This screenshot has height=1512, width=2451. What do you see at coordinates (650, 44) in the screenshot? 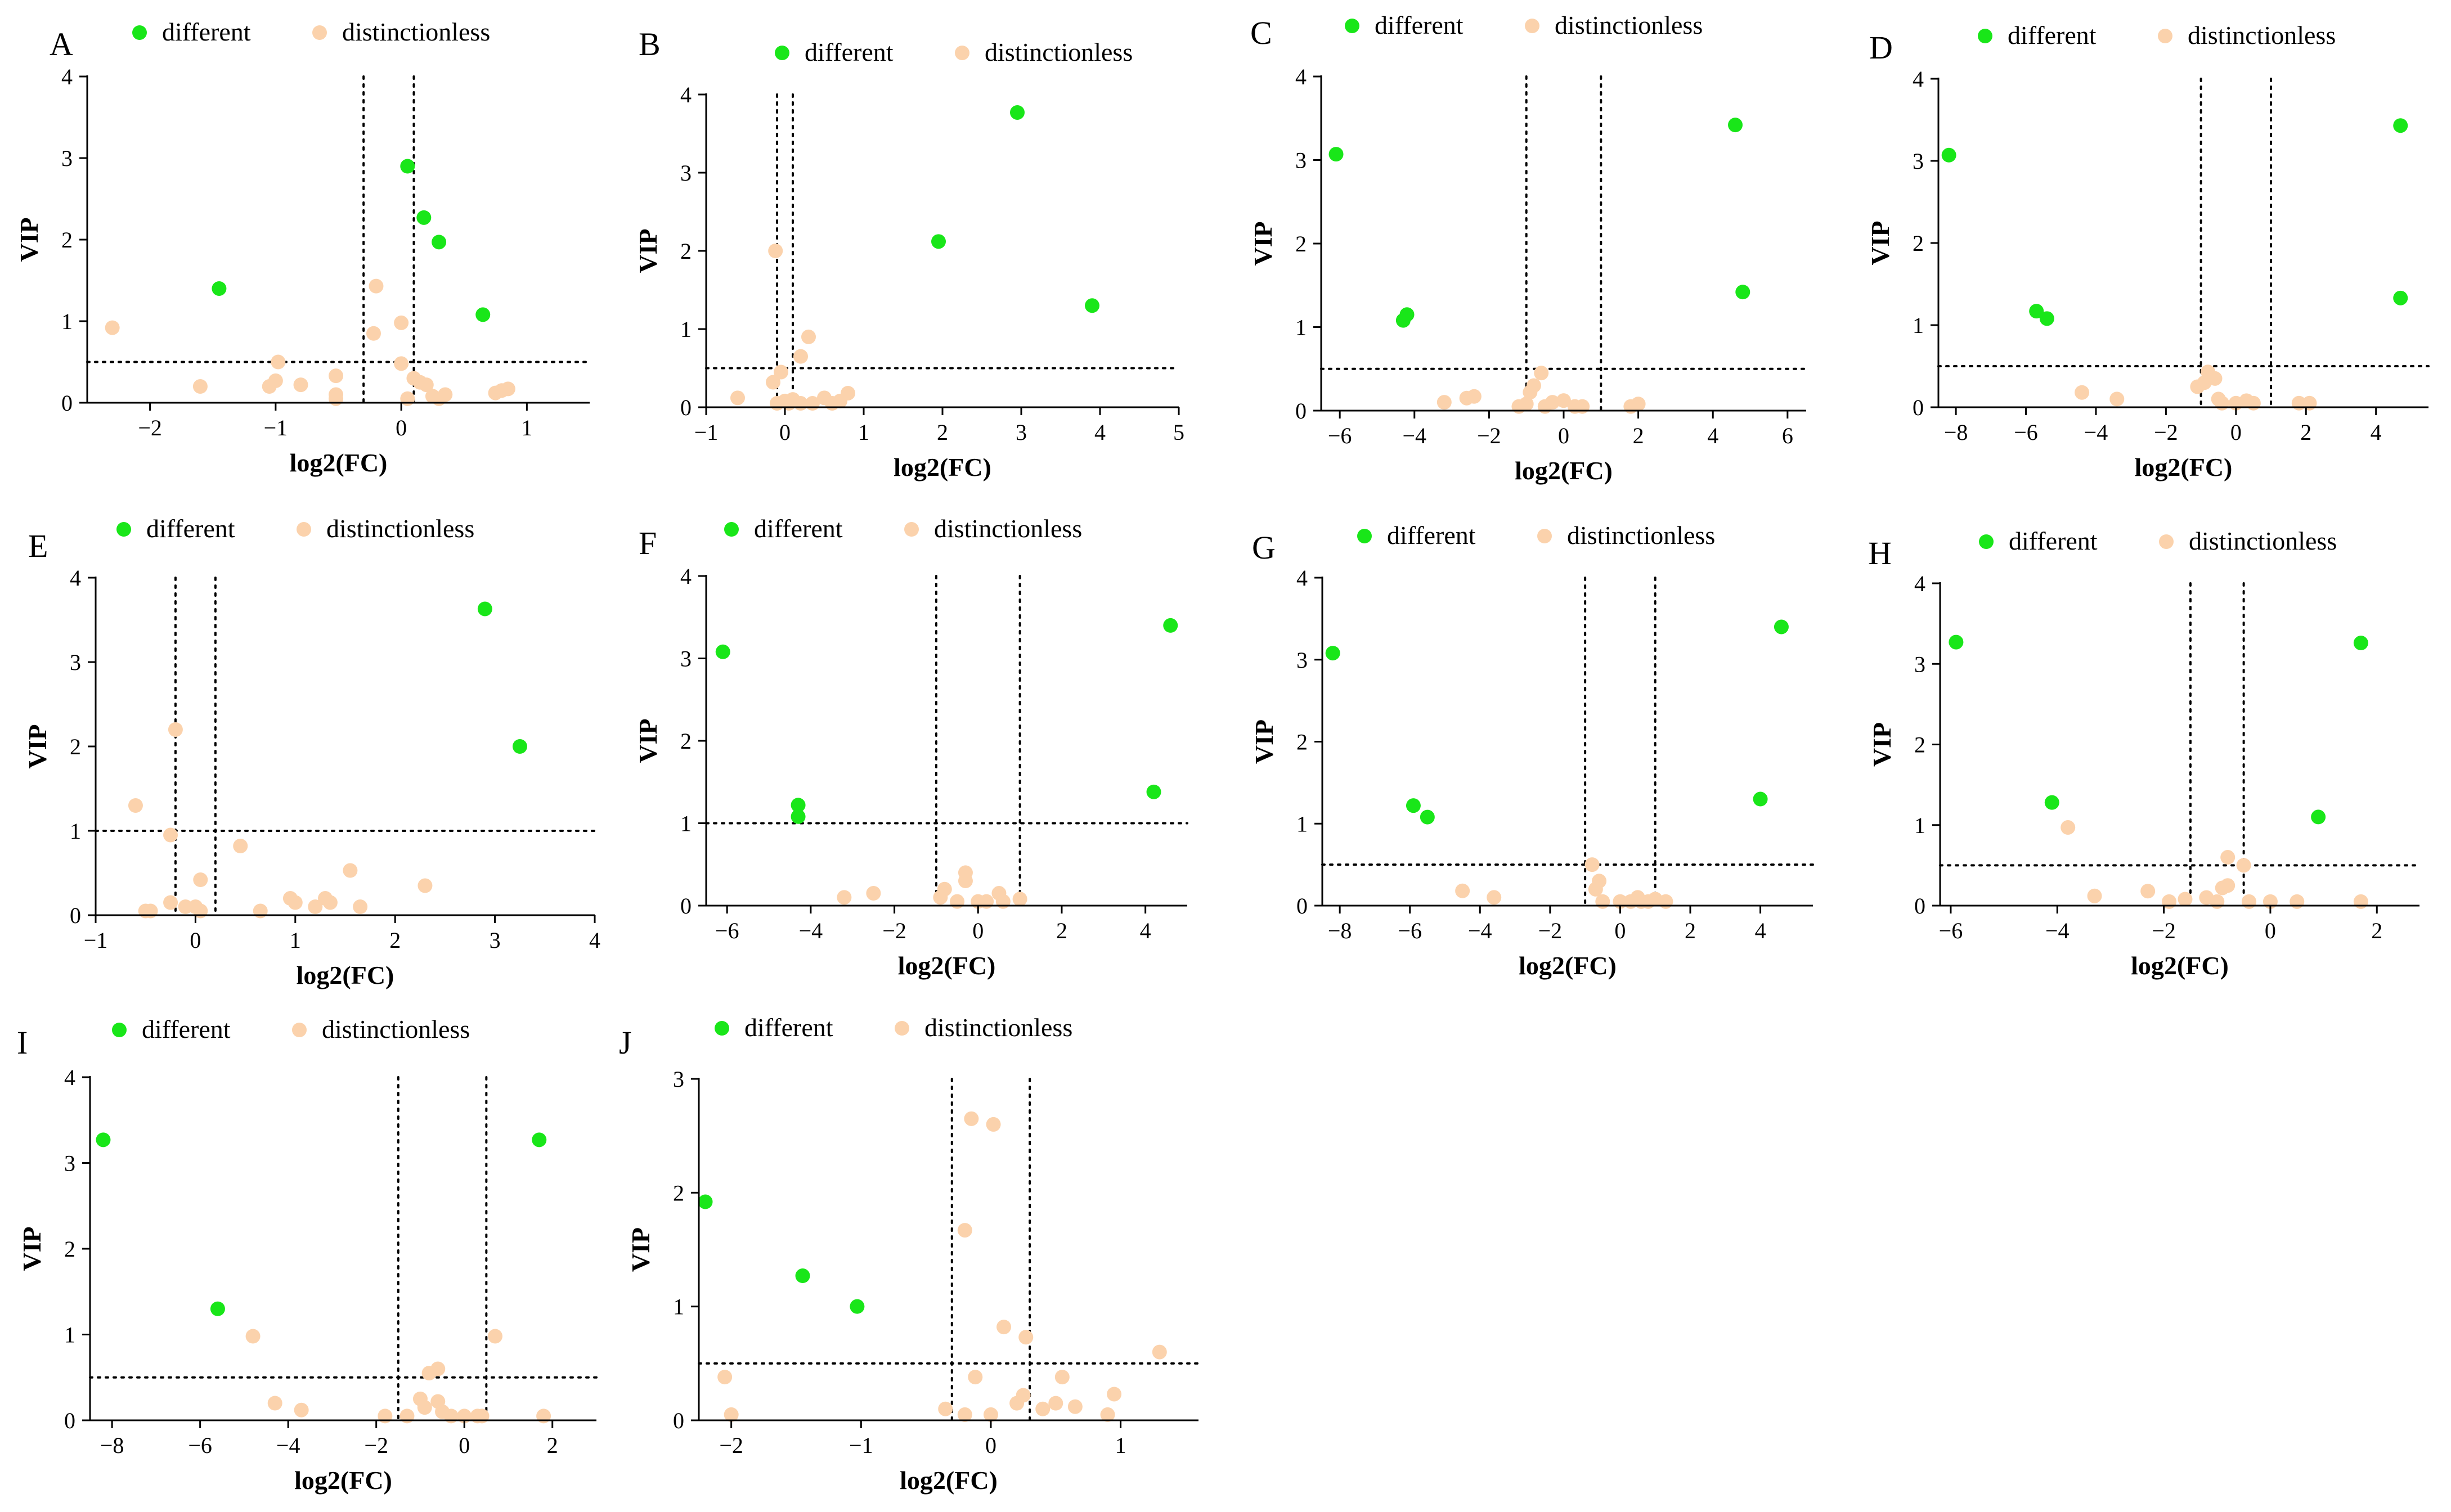
I see `panel-letter: B` at bounding box center [650, 44].